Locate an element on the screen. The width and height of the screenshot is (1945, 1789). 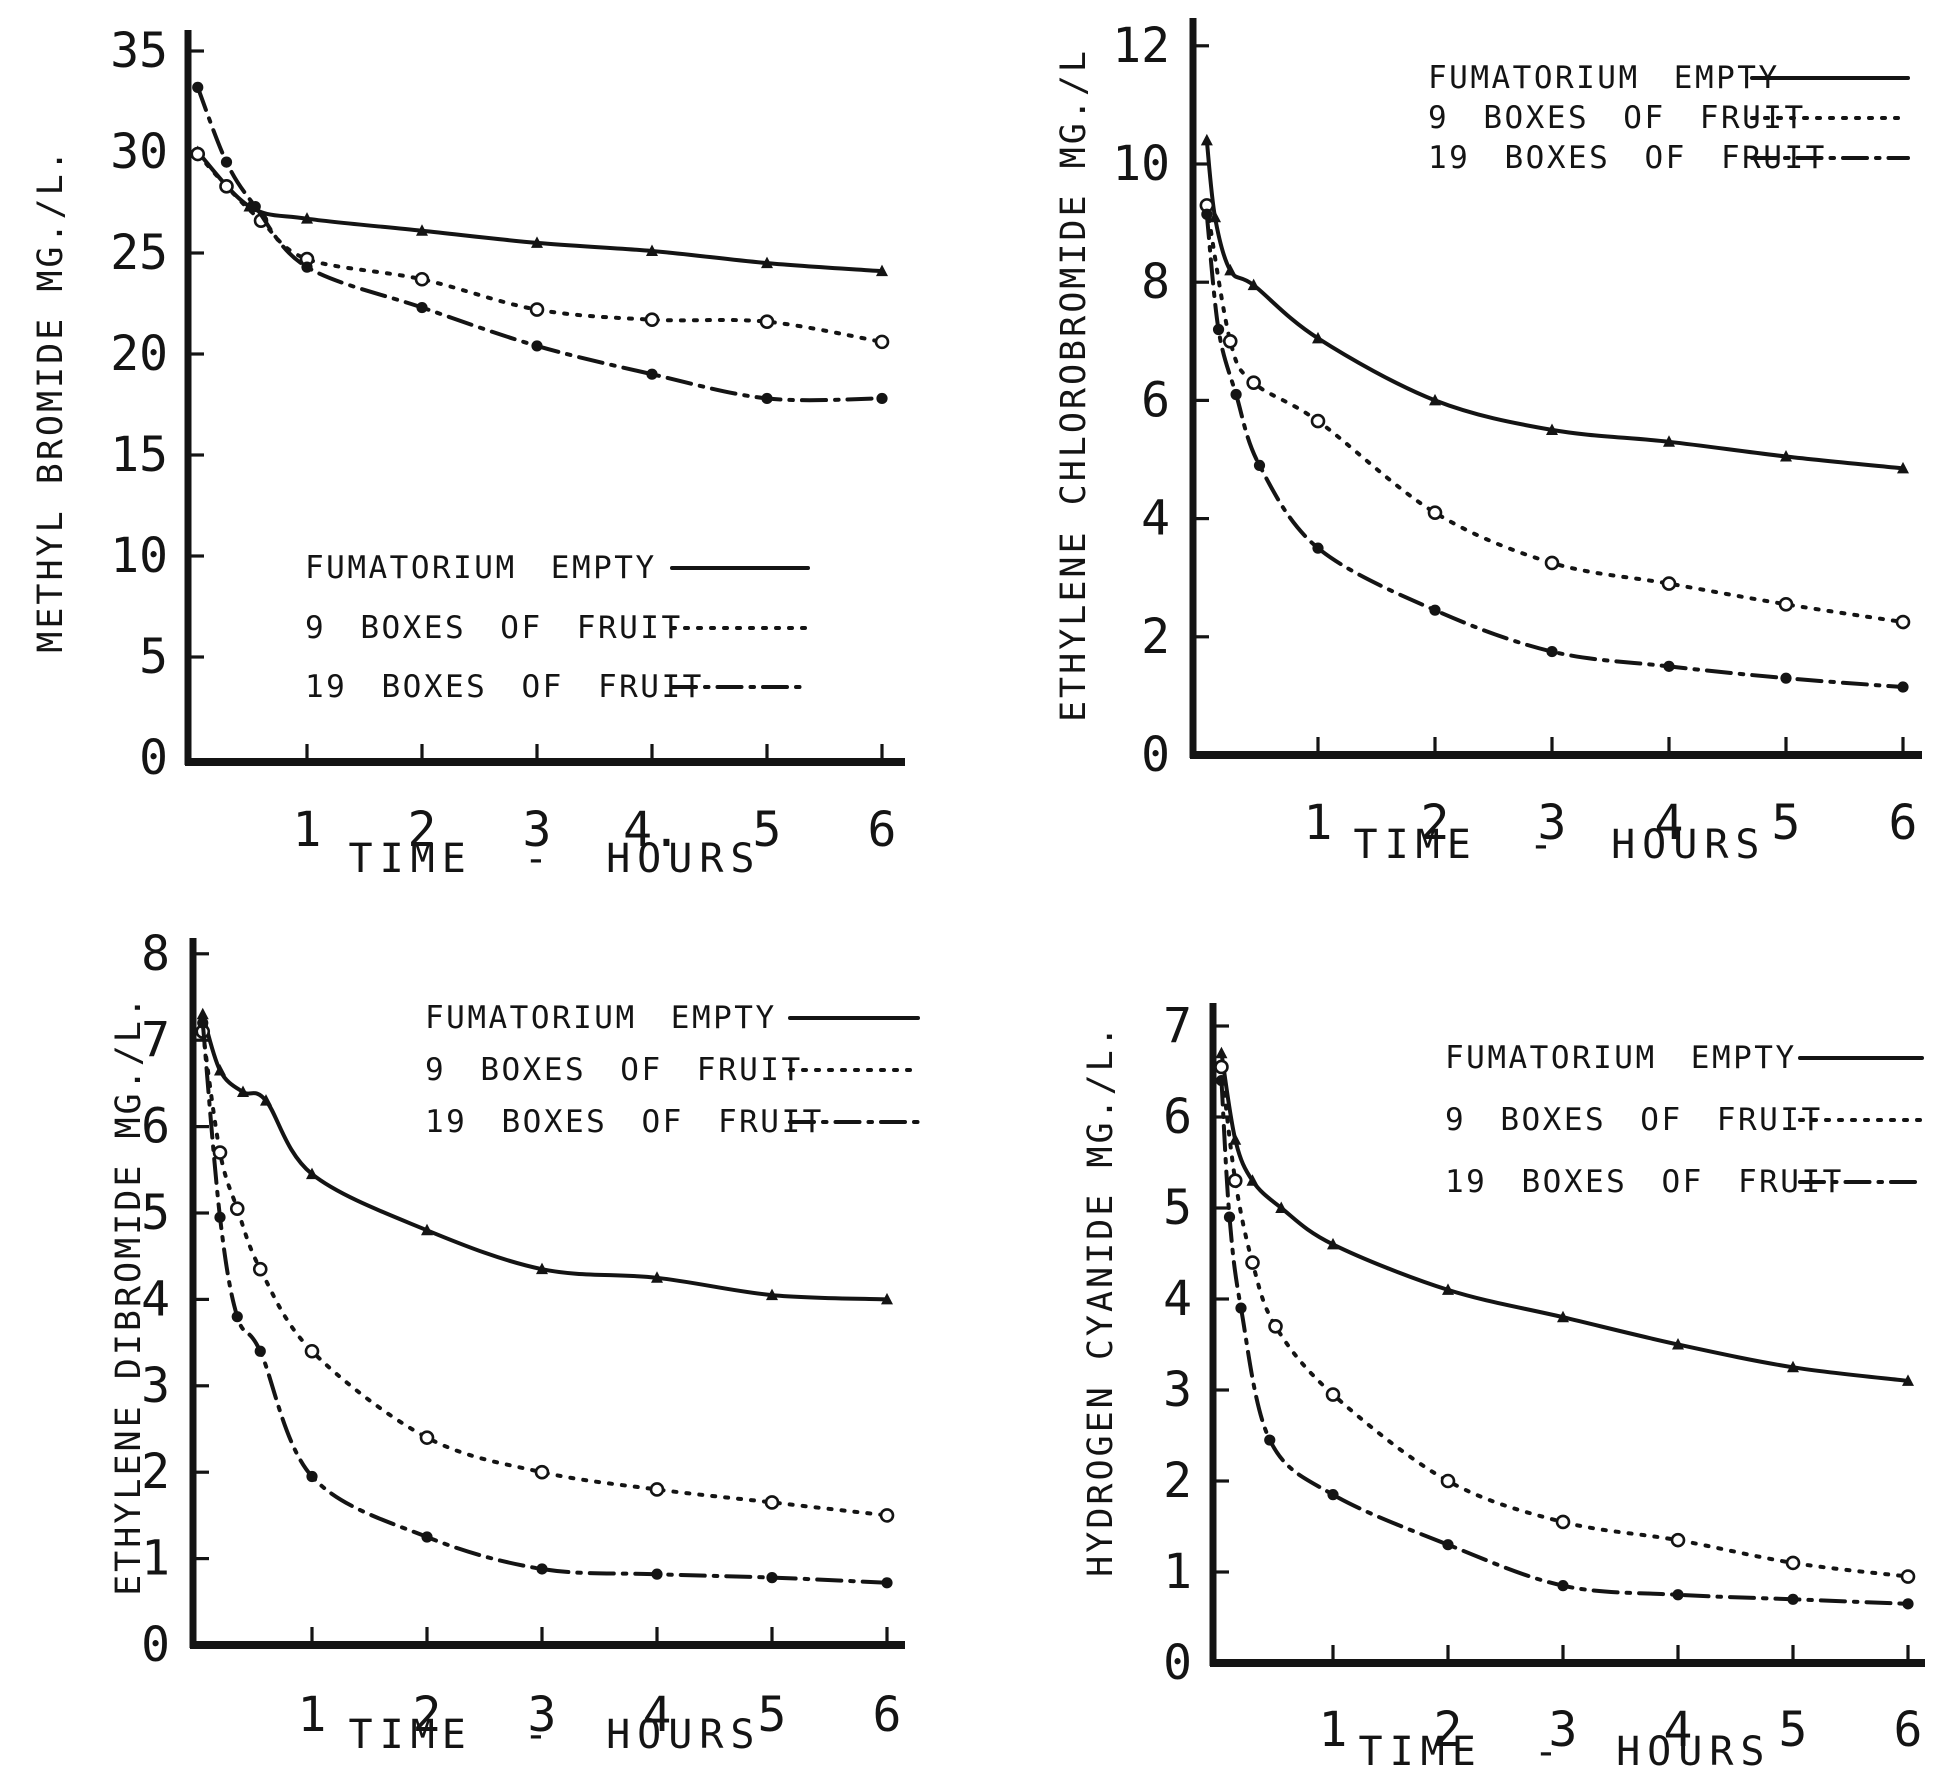
y-tick-label: 35 is located at coordinates (139, 51).